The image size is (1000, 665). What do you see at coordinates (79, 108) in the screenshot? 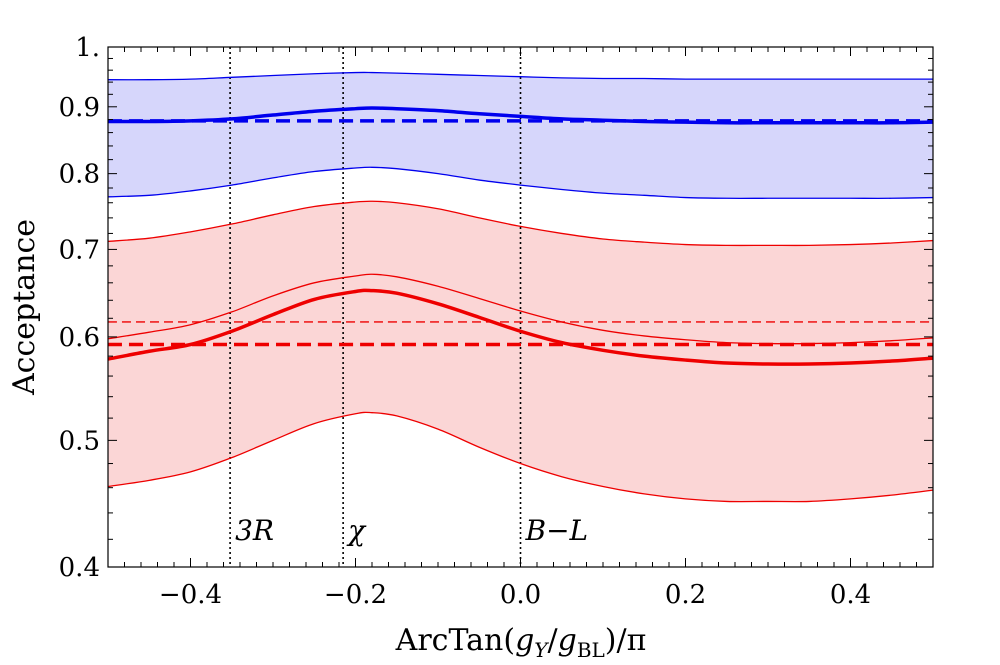
I see `y-tick-label: 0.9` at bounding box center [79, 108].